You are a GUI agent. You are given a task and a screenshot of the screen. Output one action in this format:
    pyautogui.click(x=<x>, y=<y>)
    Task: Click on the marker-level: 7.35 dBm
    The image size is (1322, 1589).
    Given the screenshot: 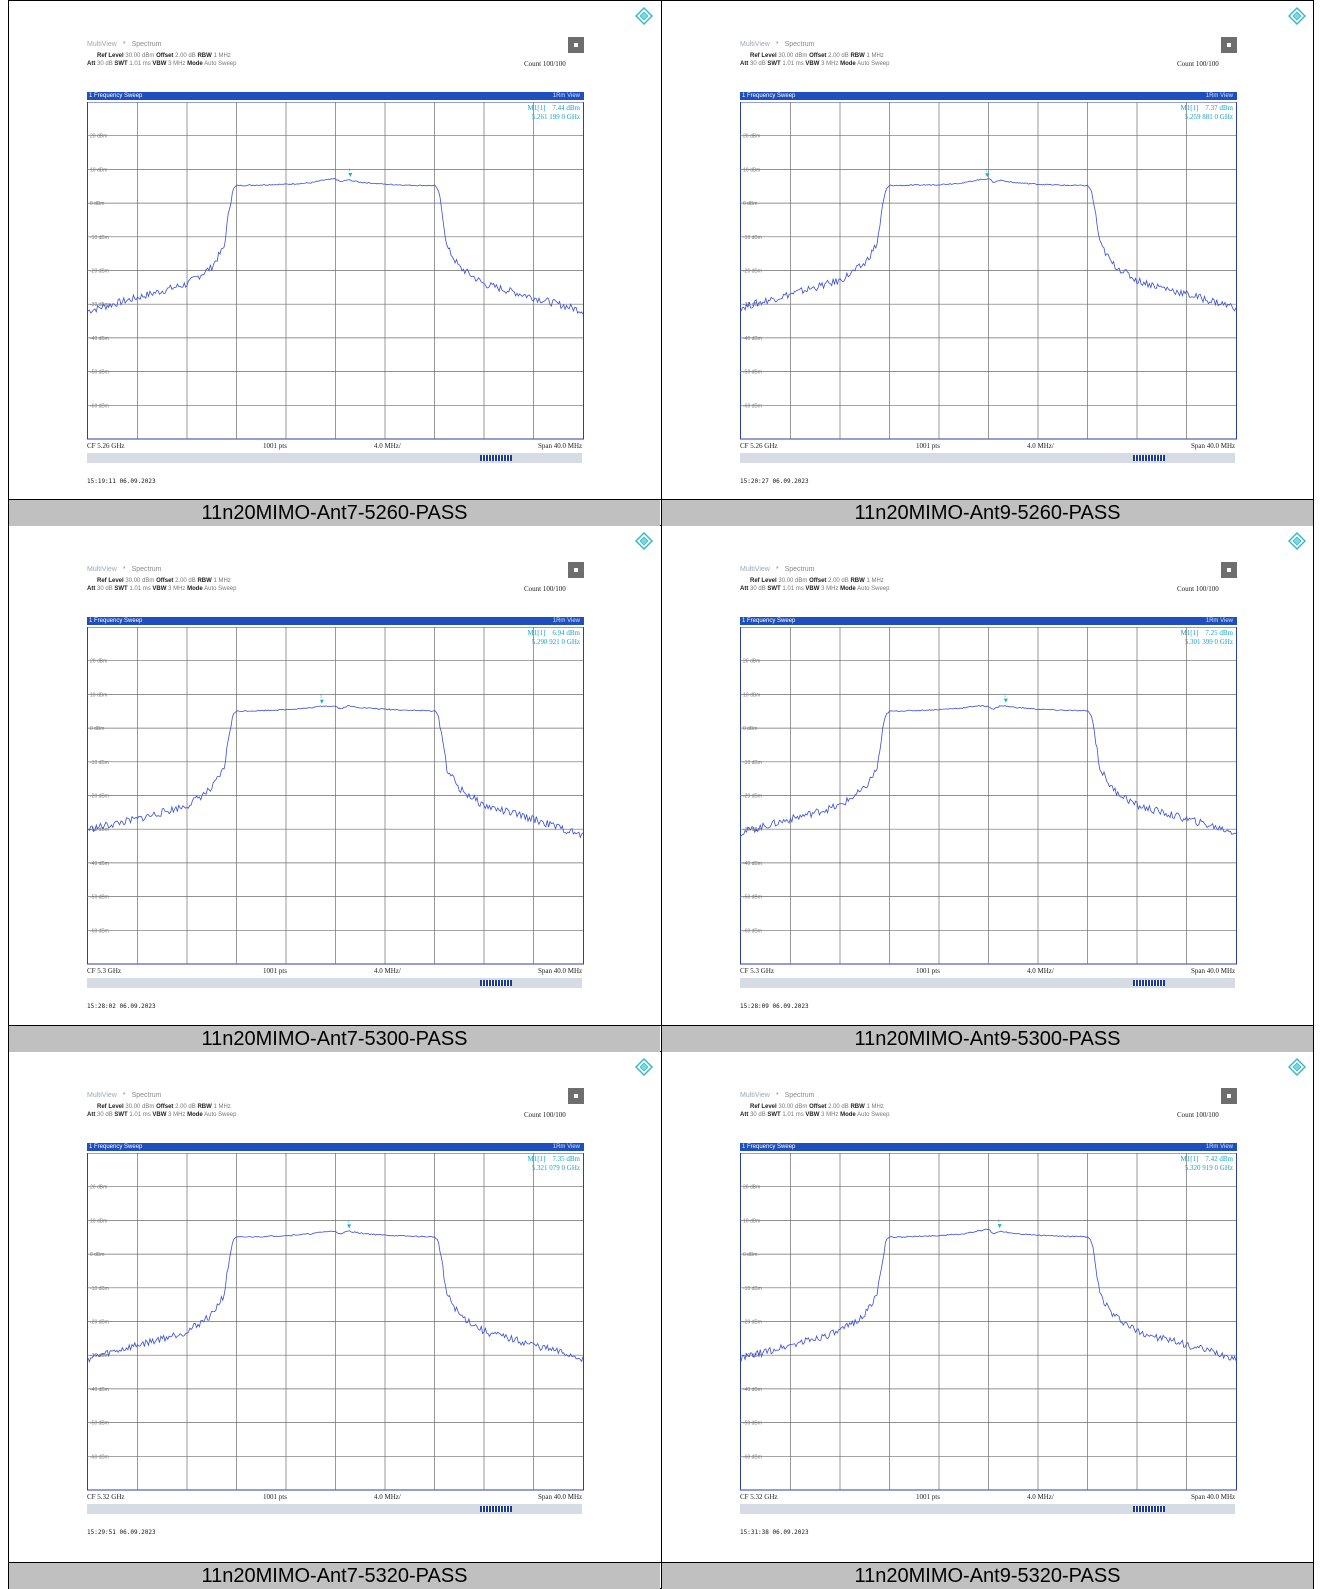 What is the action you would take?
    pyautogui.click(x=566, y=1159)
    